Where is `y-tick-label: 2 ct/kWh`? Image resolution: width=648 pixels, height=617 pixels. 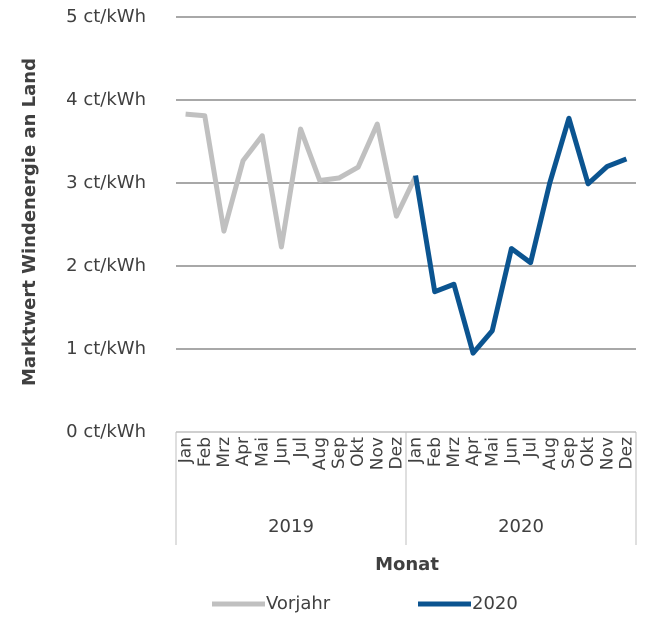 y-tick-label: 2 ct/kWh is located at coordinates (106, 265).